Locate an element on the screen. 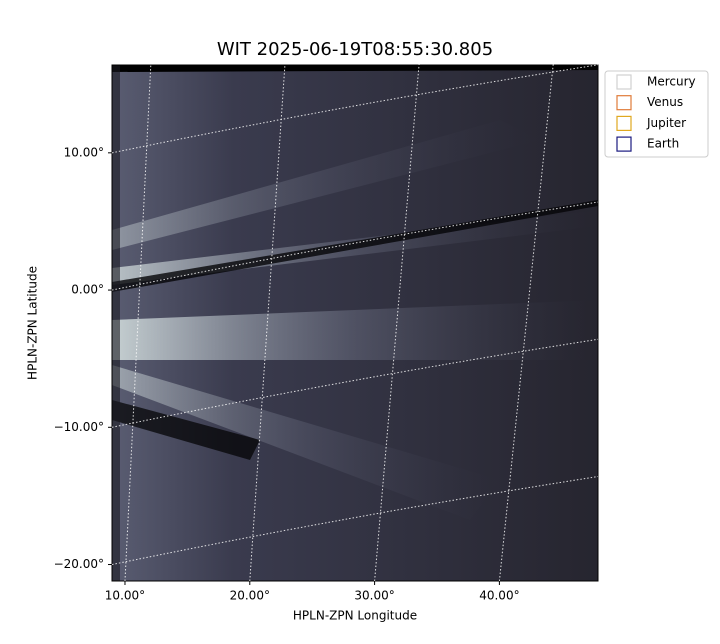 The width and height of the screenshot is (720, 644). x-axis-label: HPLN-ZPN Longitude is located at coordinates (355, 616).